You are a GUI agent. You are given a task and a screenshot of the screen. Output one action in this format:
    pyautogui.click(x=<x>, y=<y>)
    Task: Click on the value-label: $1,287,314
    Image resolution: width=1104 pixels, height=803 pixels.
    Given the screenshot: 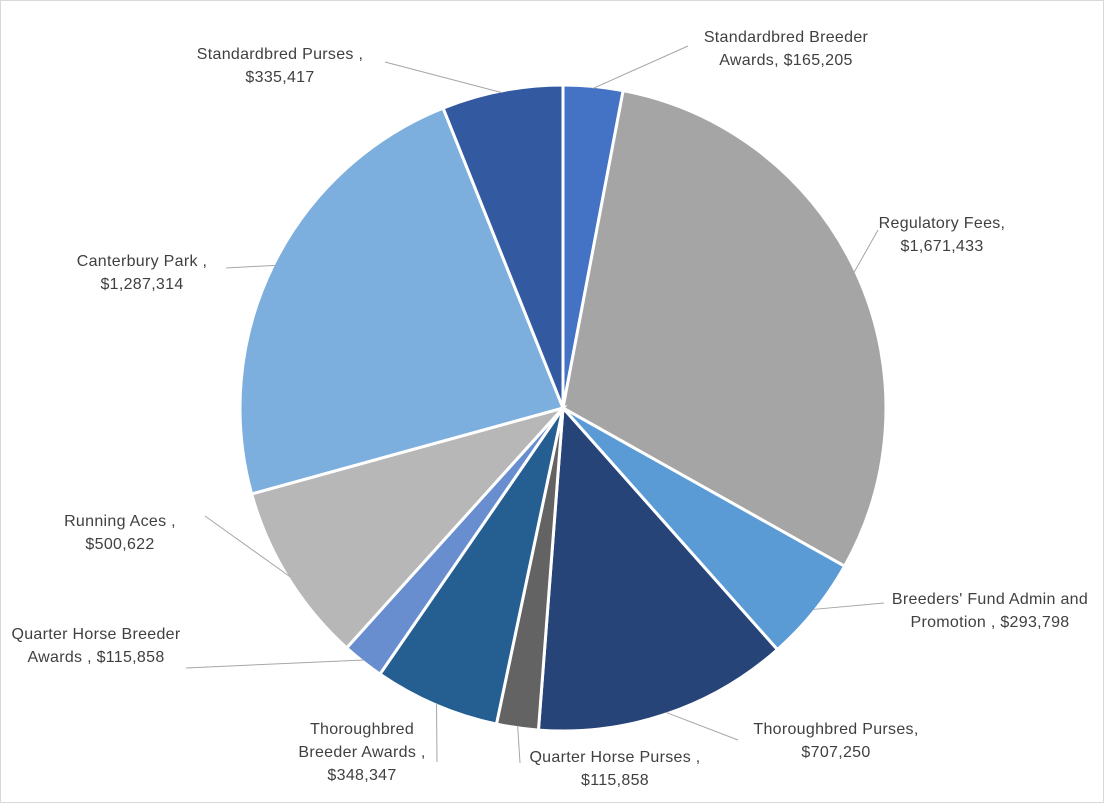 What is the action you would take?
    pyautogui.click(x=142, y=284)
    